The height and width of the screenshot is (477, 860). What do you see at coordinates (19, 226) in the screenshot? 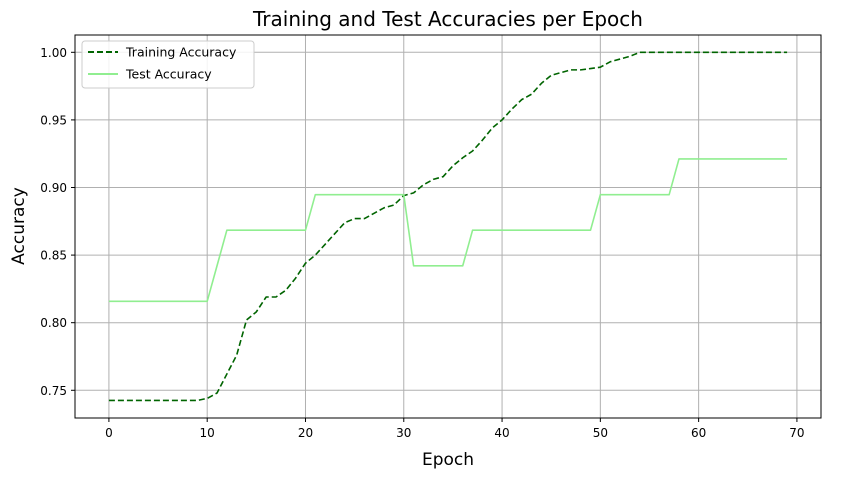
I see `y-axis-label: Accuracy` at bounding box center [19, 226].